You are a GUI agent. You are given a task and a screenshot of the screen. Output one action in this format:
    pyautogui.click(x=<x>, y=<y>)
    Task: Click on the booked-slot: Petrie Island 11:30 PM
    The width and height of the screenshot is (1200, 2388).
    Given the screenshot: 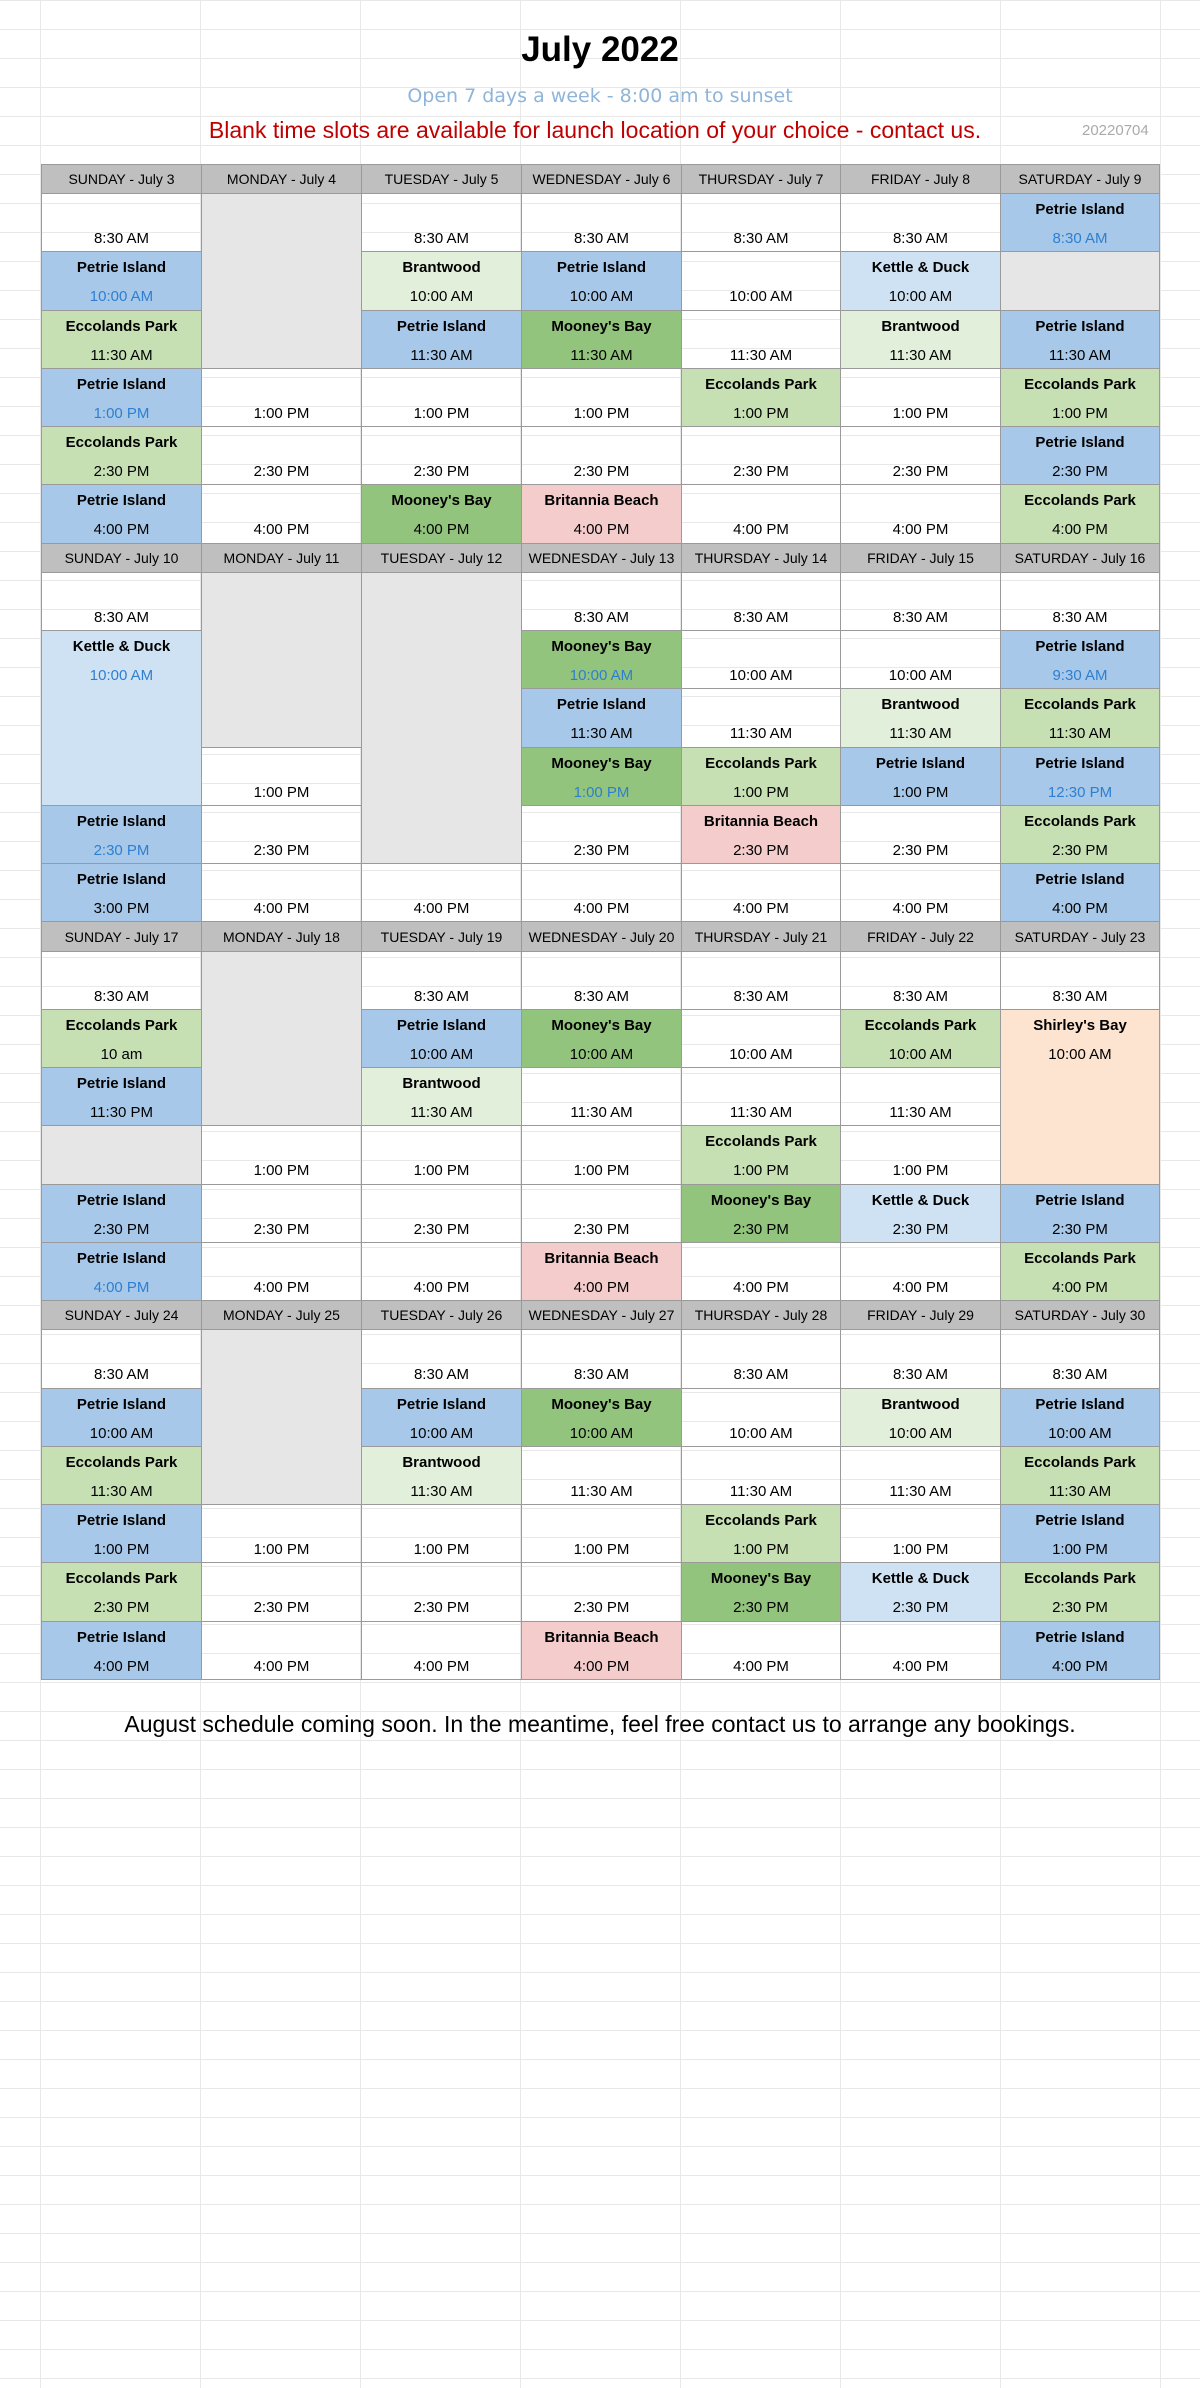 What is the action you would take?
    pyautogui.click(x=121, y=1097)
    